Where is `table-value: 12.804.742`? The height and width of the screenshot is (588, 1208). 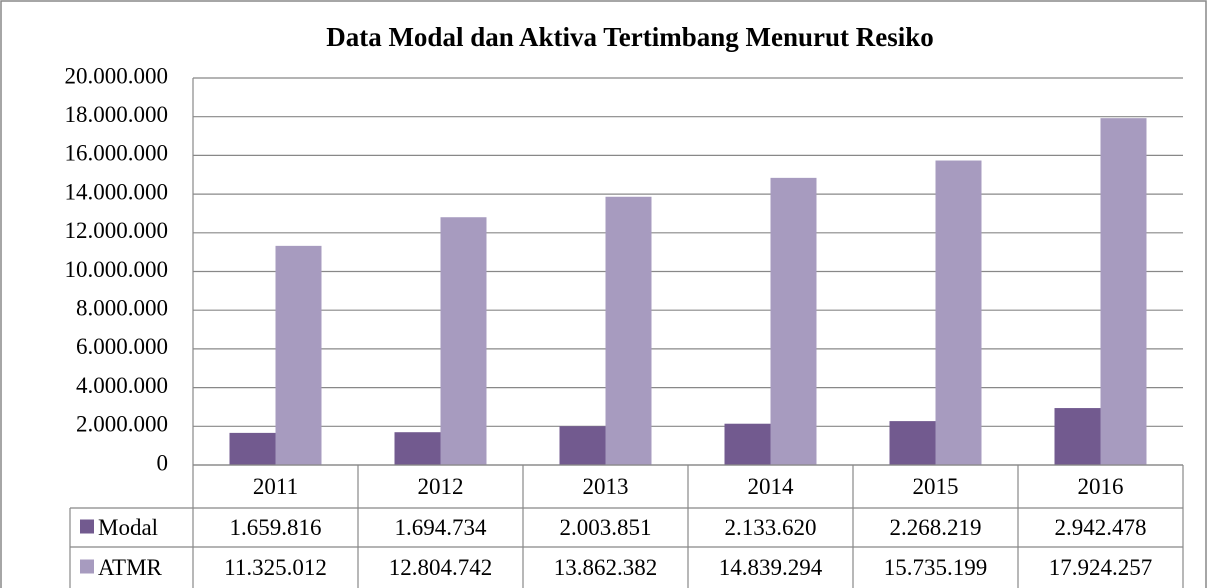
table-value: 12.804.742 is located at coordinates (441, 567).